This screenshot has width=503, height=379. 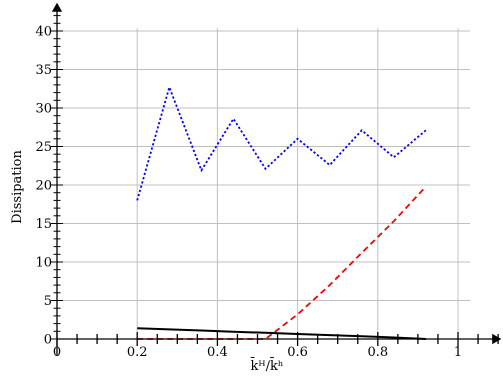 I want to click on y-tick-label: 25, so click(x=43, y=147).